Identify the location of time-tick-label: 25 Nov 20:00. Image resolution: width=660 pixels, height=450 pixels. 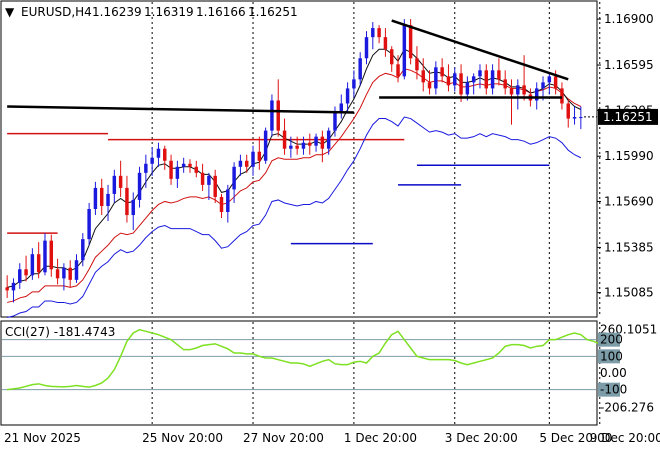
(182, 438).